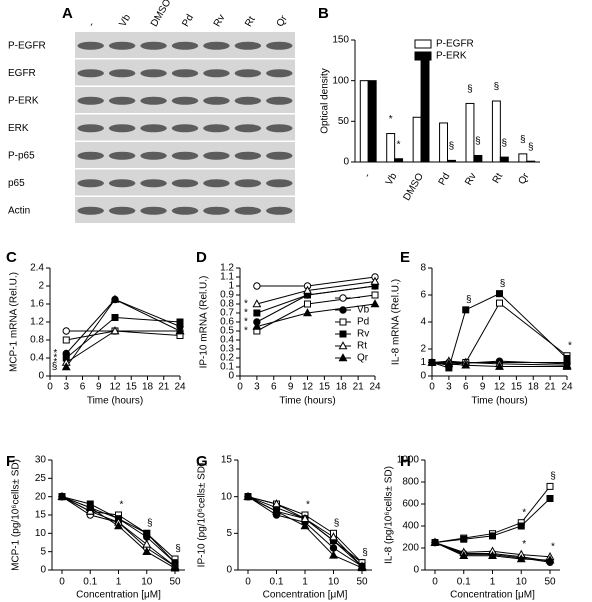 This screenshot has height=602, width=592. What do you see at coordinates (423, 295) in the screenshot?
I see `y-tick-label: 6` at bounding box center [423, 295].